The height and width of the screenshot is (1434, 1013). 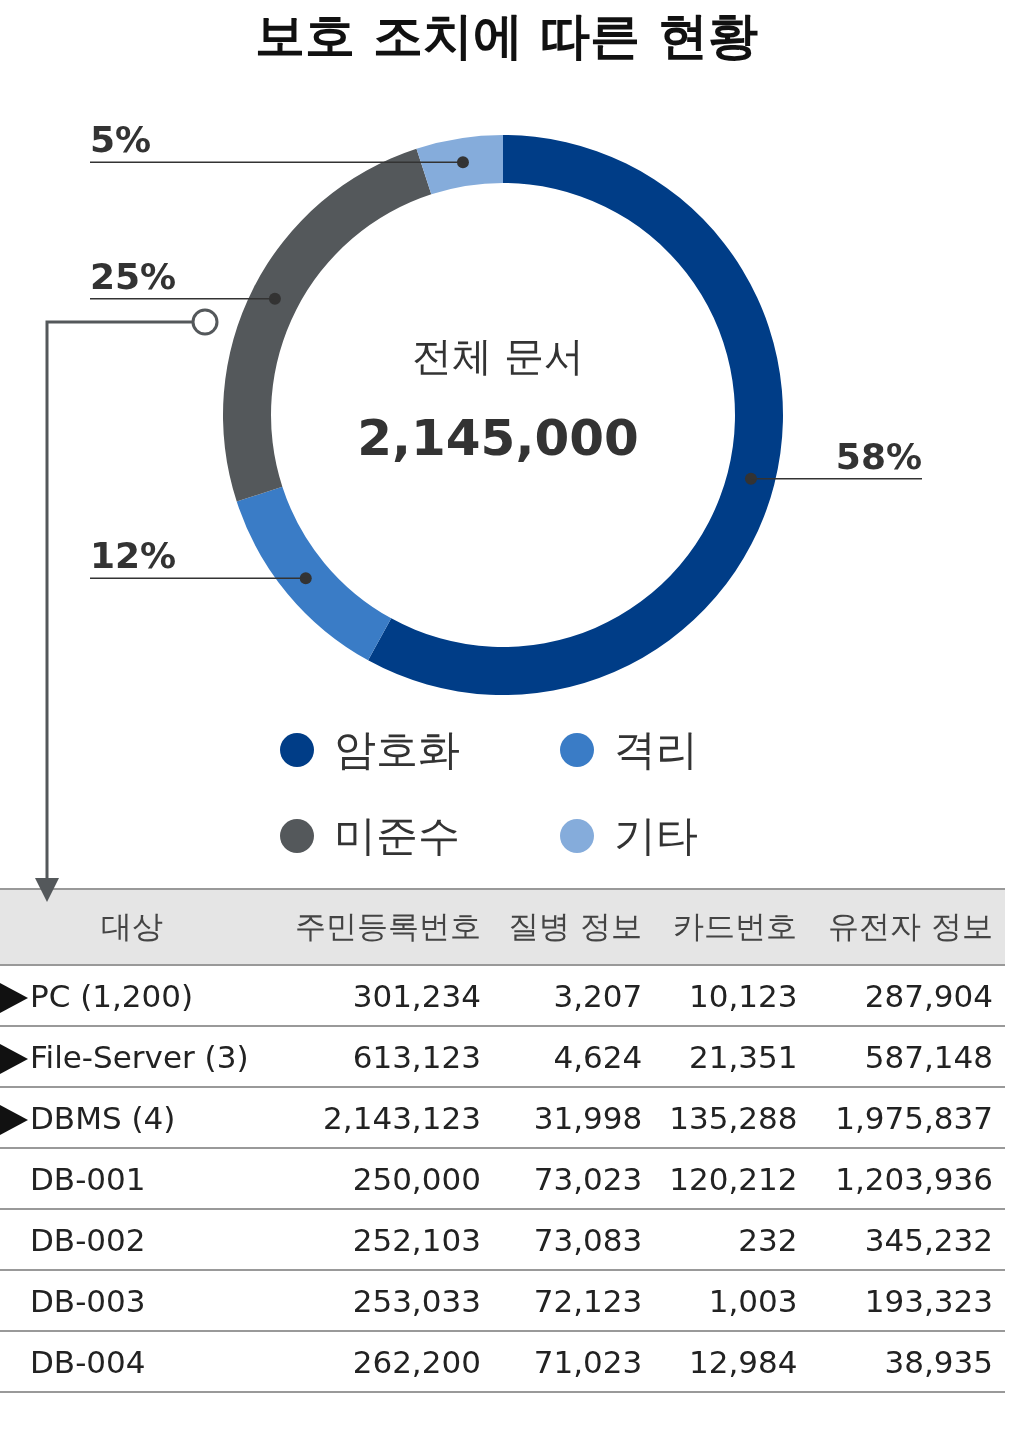 I want to click on chart-title: 보호 조치에 따른 현황, so click(x=506, y=37).